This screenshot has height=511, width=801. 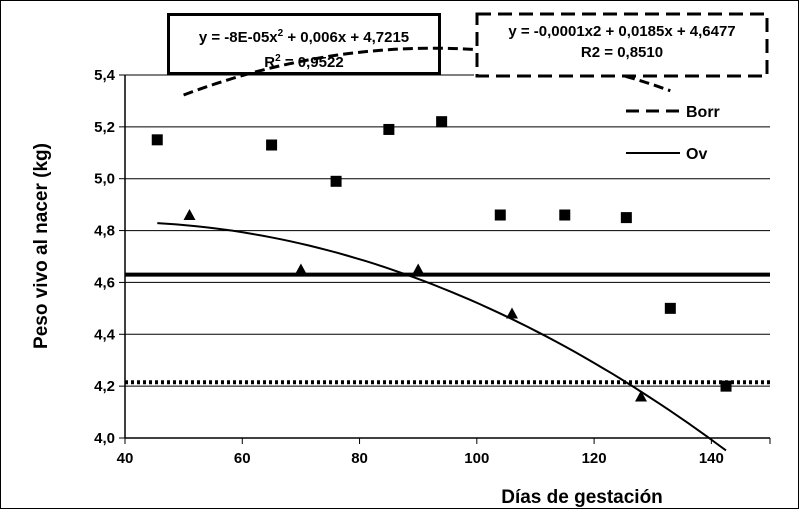 What do you see at coordinates (594, 458) in the screenshot?
I see `x-tick-label: 120` at bounding box center [594, 458].